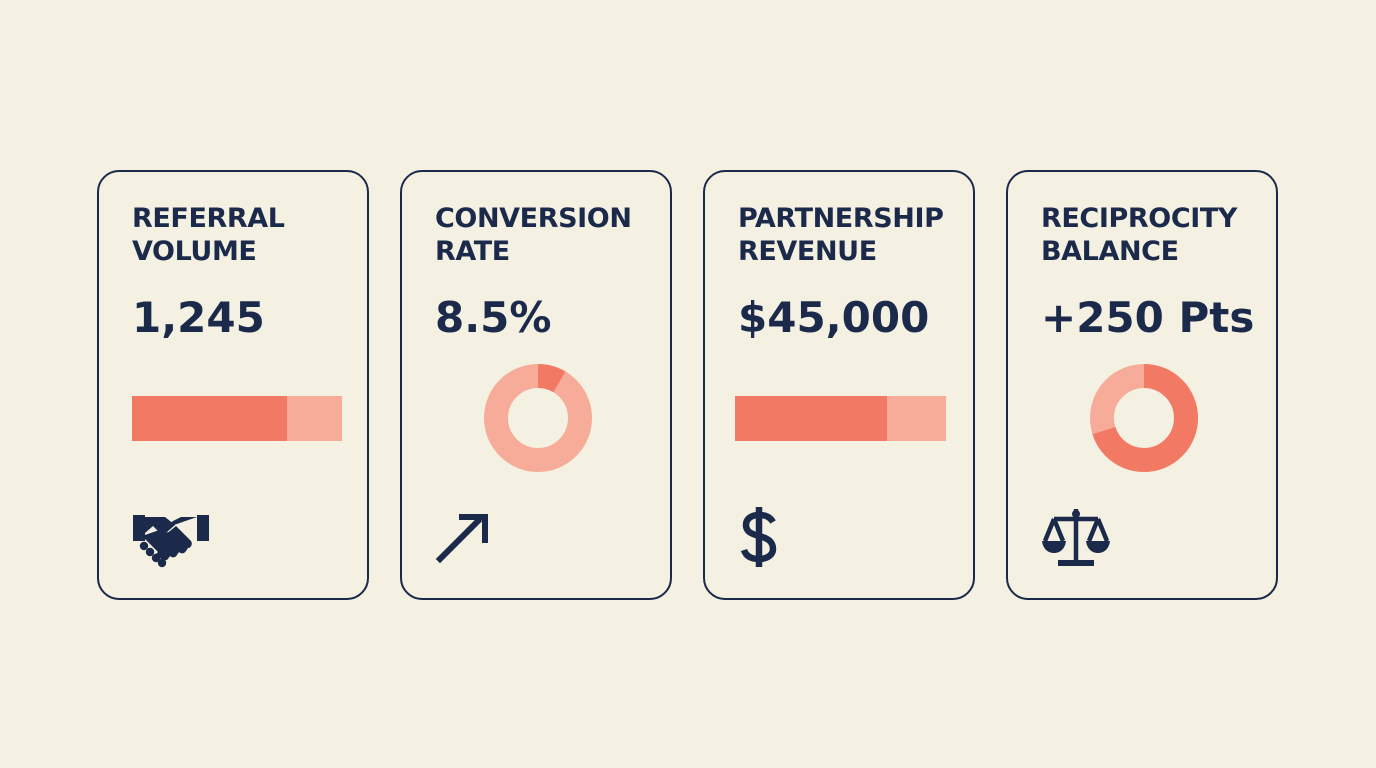  I want to click on partnership-revenue-card: PARTNERSHIP REVENUE $45,000, so click(839, 385).